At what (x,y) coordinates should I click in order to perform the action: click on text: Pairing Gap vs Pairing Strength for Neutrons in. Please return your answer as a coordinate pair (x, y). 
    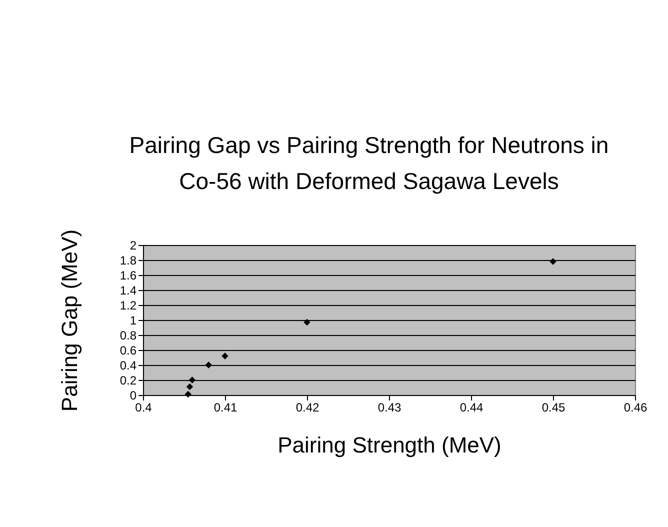
    Looking at the image, I should click on (369, 145).